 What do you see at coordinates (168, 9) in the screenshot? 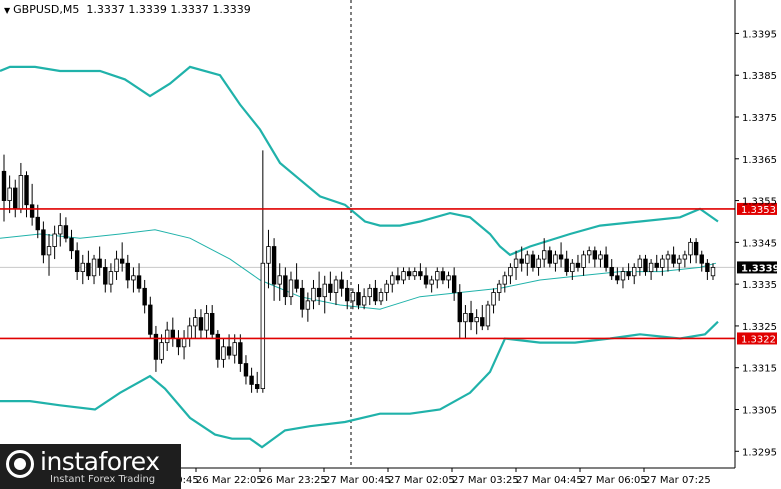
I see `ohlc-values: 1.3337 1.3339 1.3337 1.3339` at bounding box center [168, 9].